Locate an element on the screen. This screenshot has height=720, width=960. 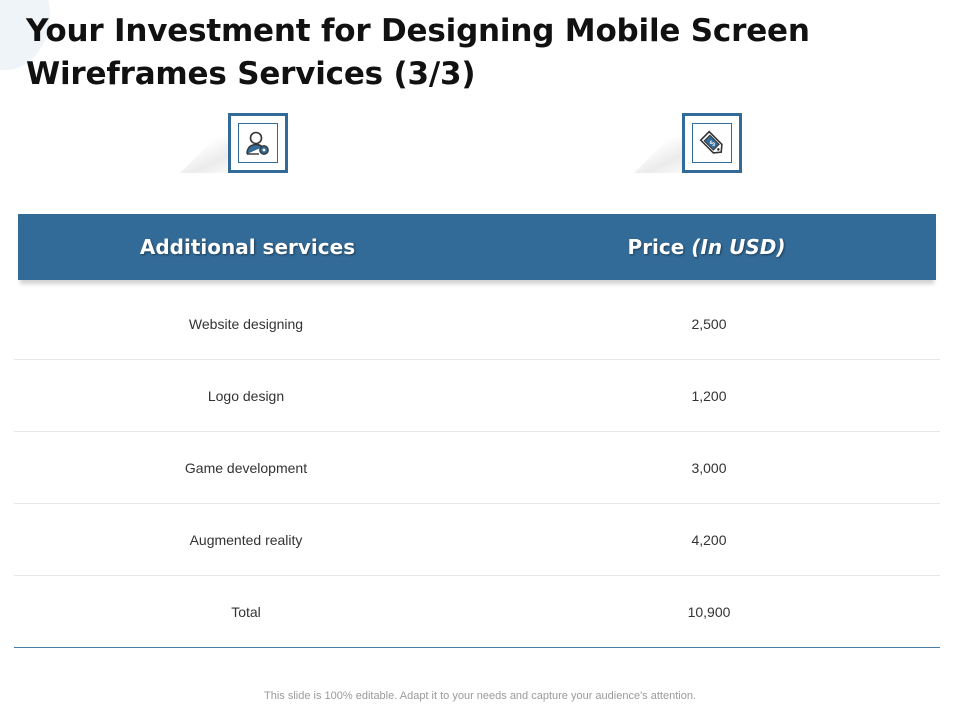
header-price: Price (In USD) is located at coordinates (706, 247).